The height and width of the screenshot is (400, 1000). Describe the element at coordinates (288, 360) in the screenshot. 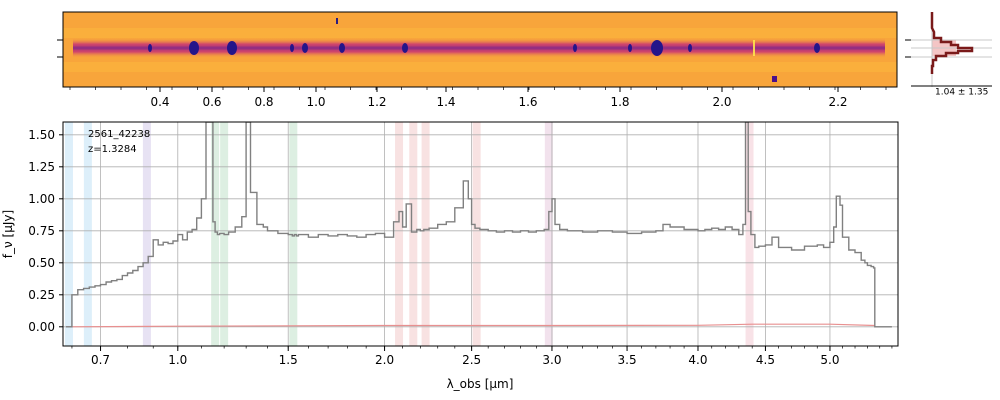

I see `x-tick-label: 1.5` at that location.